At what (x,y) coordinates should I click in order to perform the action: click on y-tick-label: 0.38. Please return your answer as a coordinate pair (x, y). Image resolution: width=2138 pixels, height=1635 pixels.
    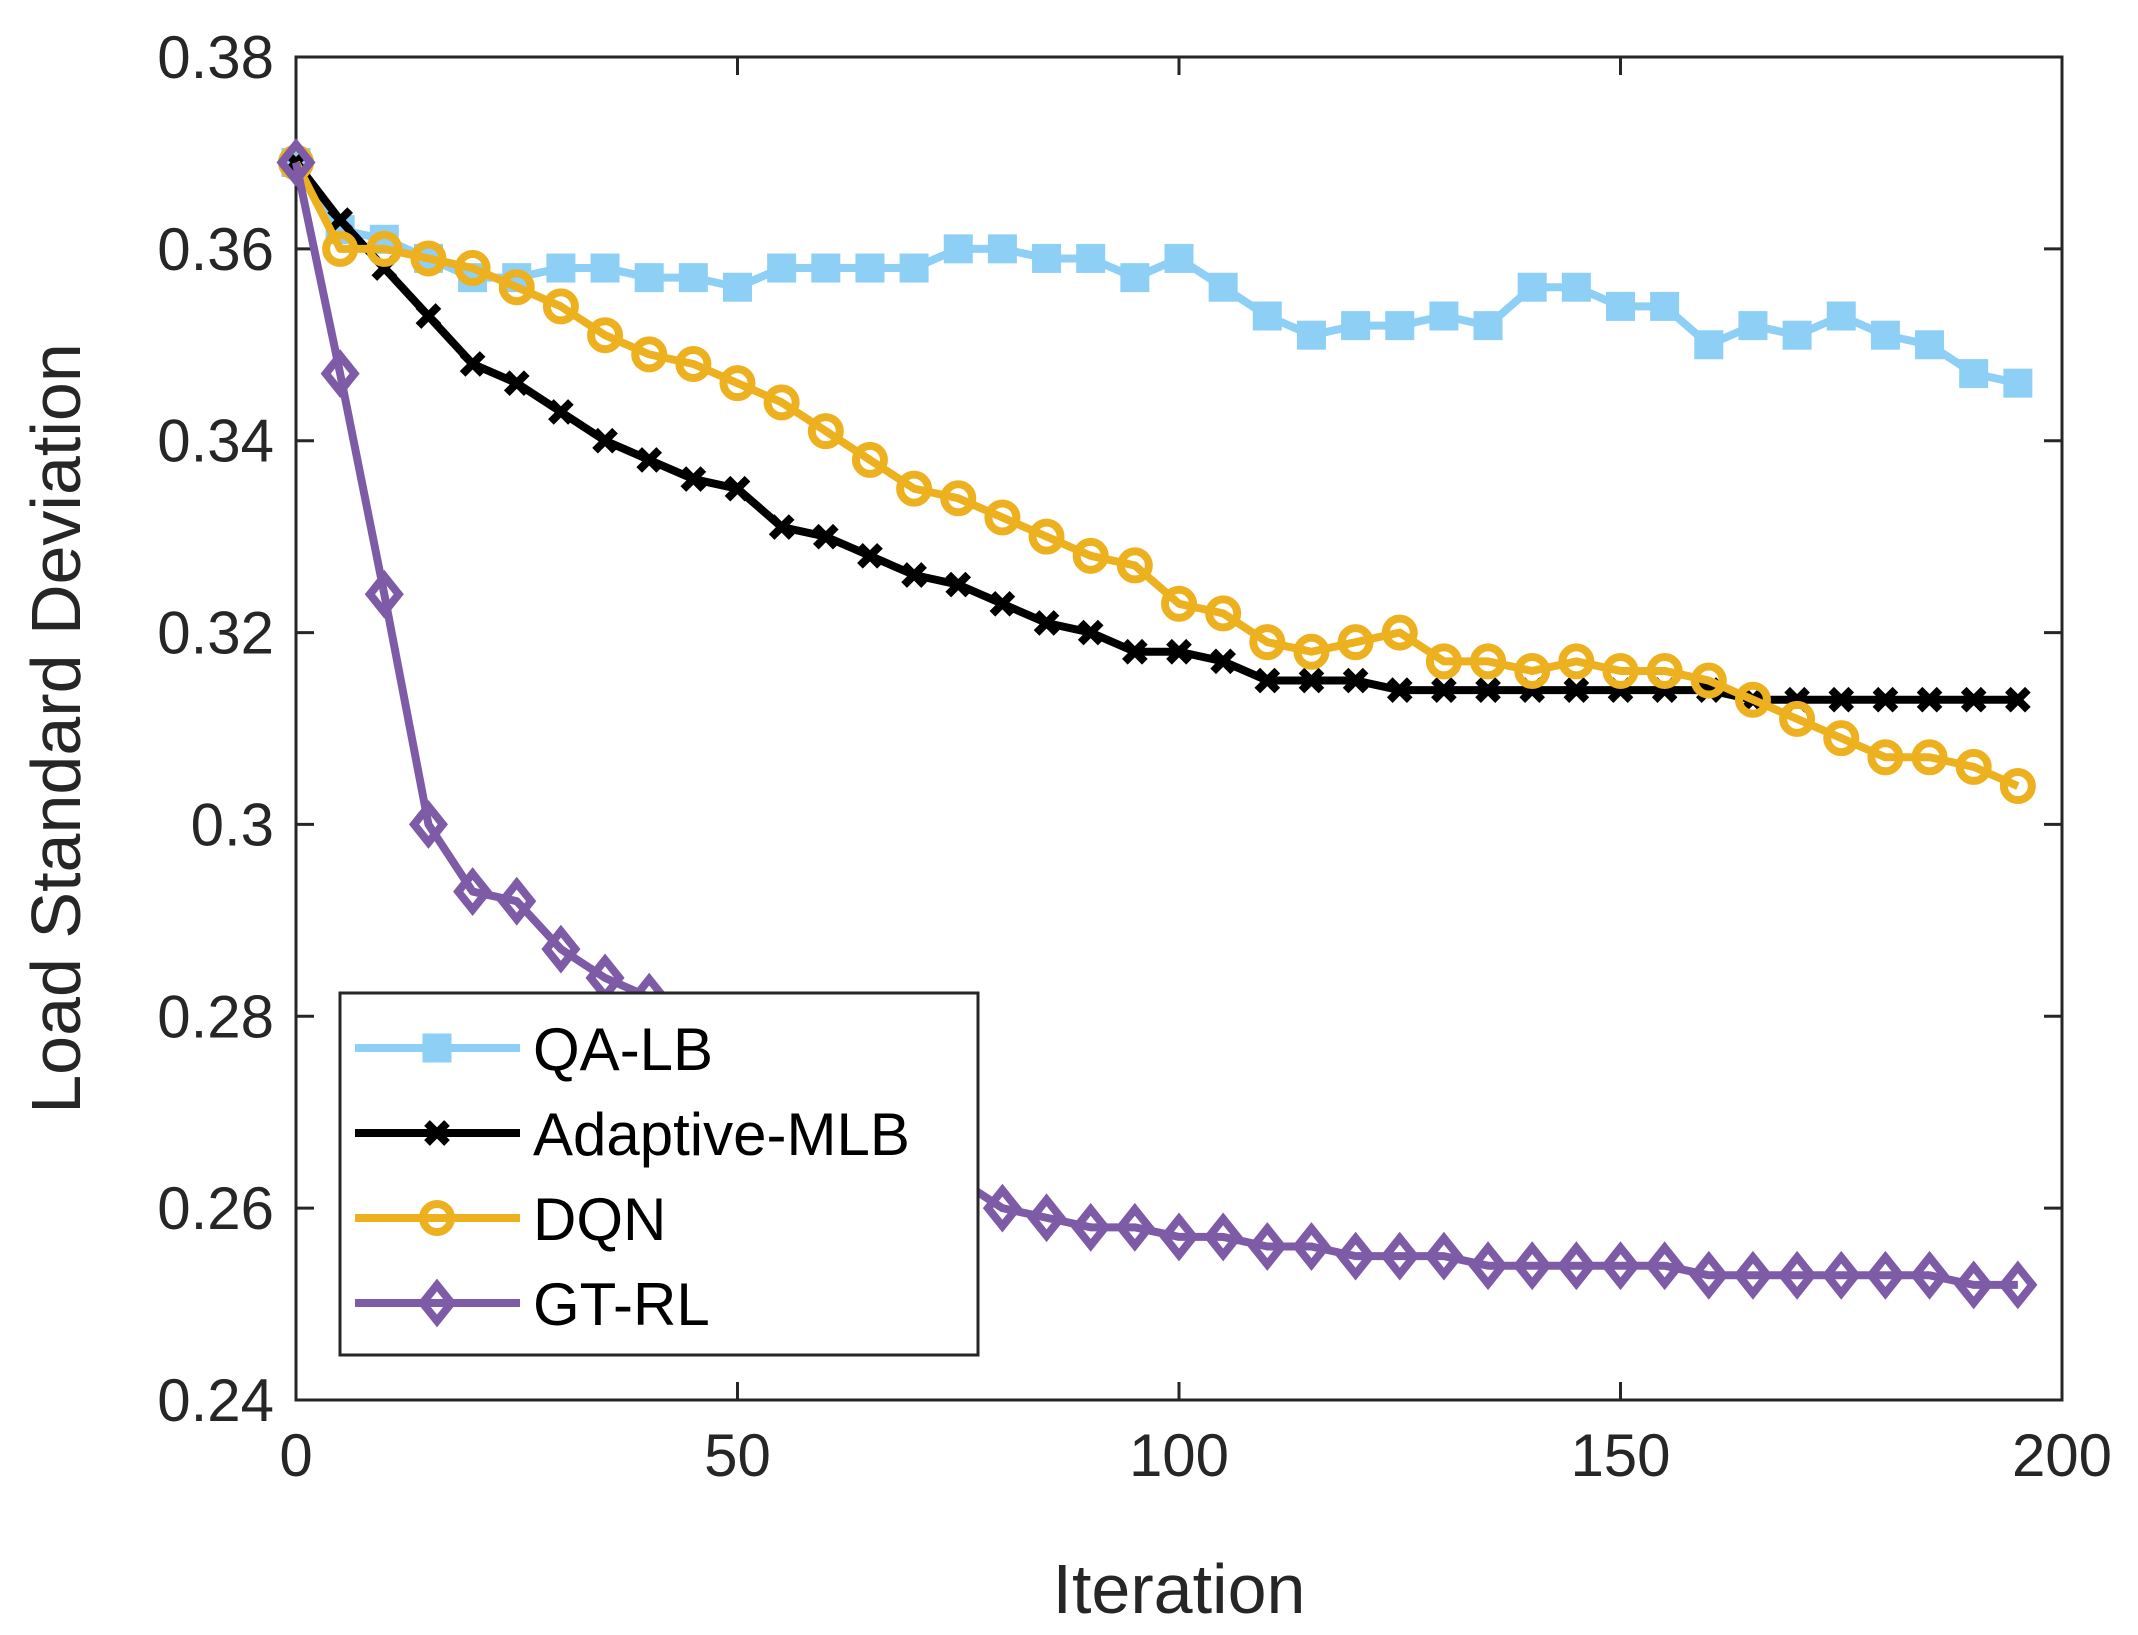
    Looking at the image, I should click on (215, 57).